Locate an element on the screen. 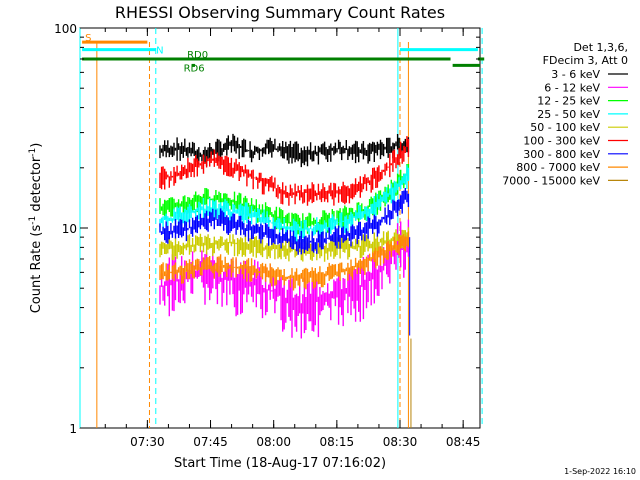  legend-label-4: 50 - 100 keV is located at coordinates (565, 127).